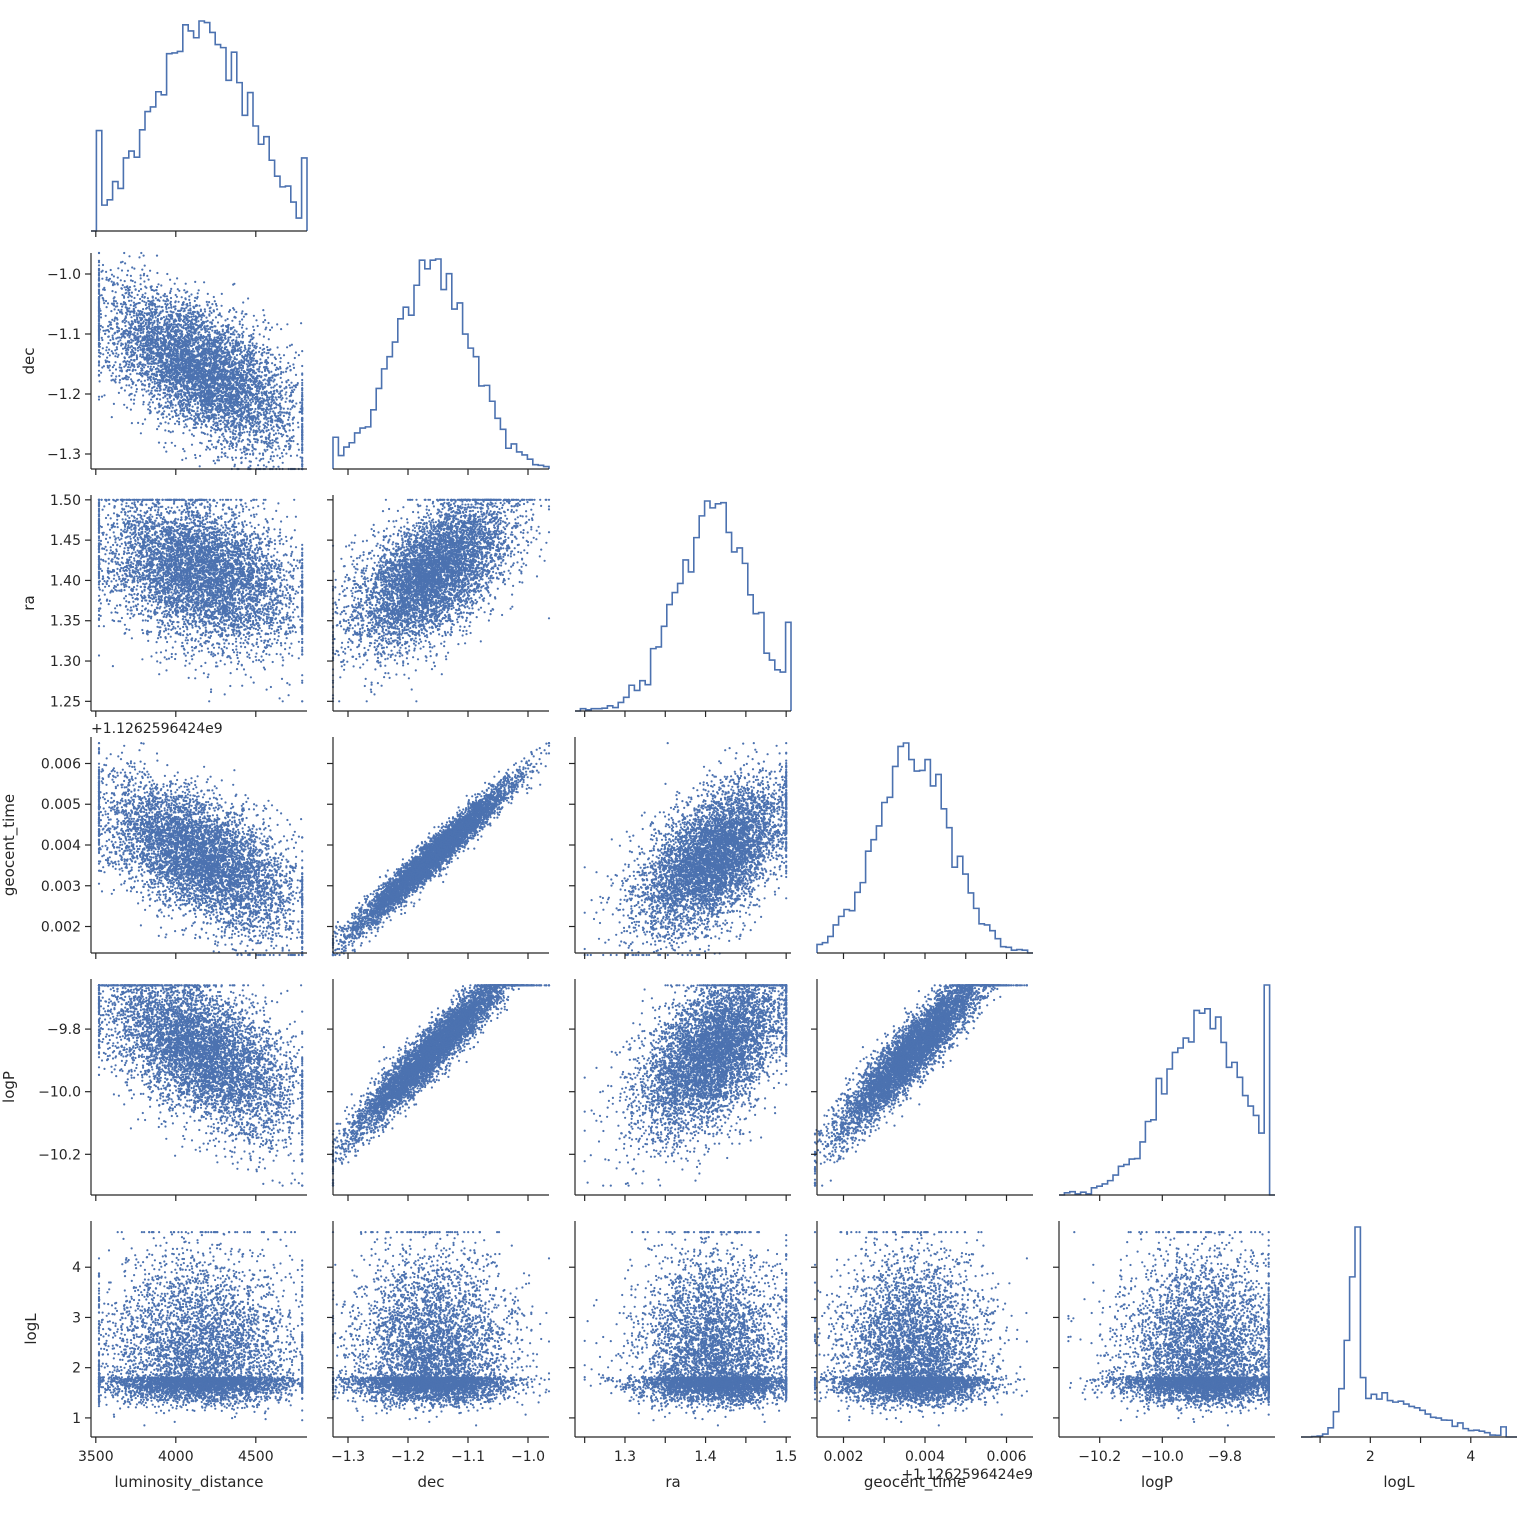 The width and height of the screenshot is (1529, 1514). I want to click on histogram-luminosity_distance, so click(199, 126).